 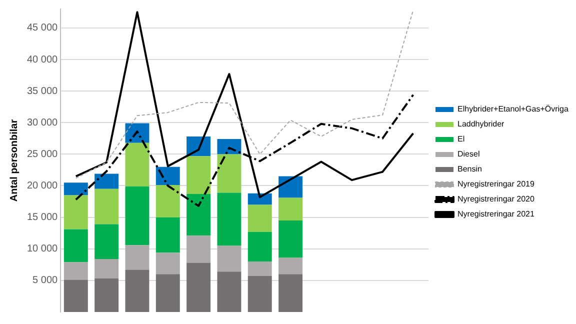 I want to click on legend-label: Diesel, so click(x=469, y=154).